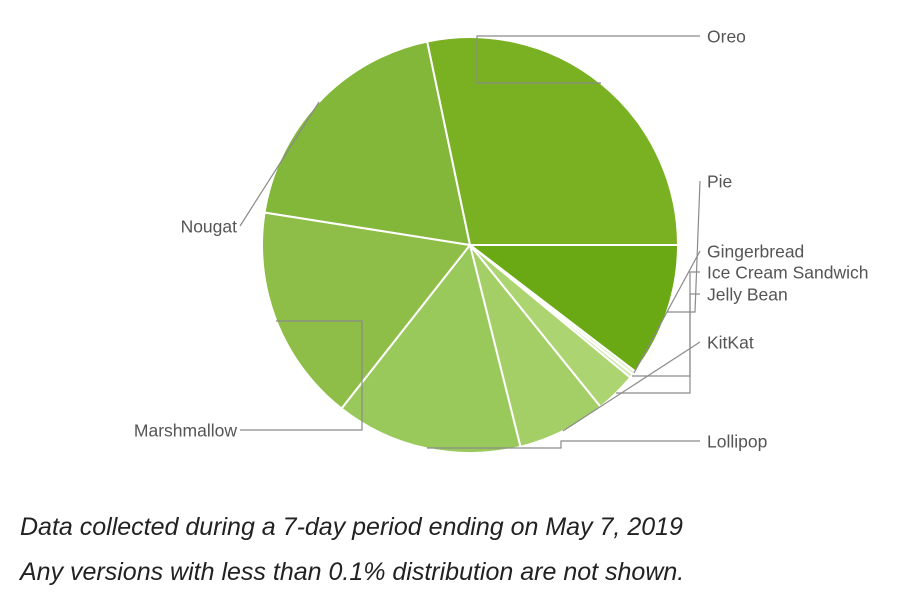 This screenshot has width=900, height=610. What do you see at coordinates (367, 143) in the screenshot?
I see `pie-slice-nougat` at bounding box center [367, 143].